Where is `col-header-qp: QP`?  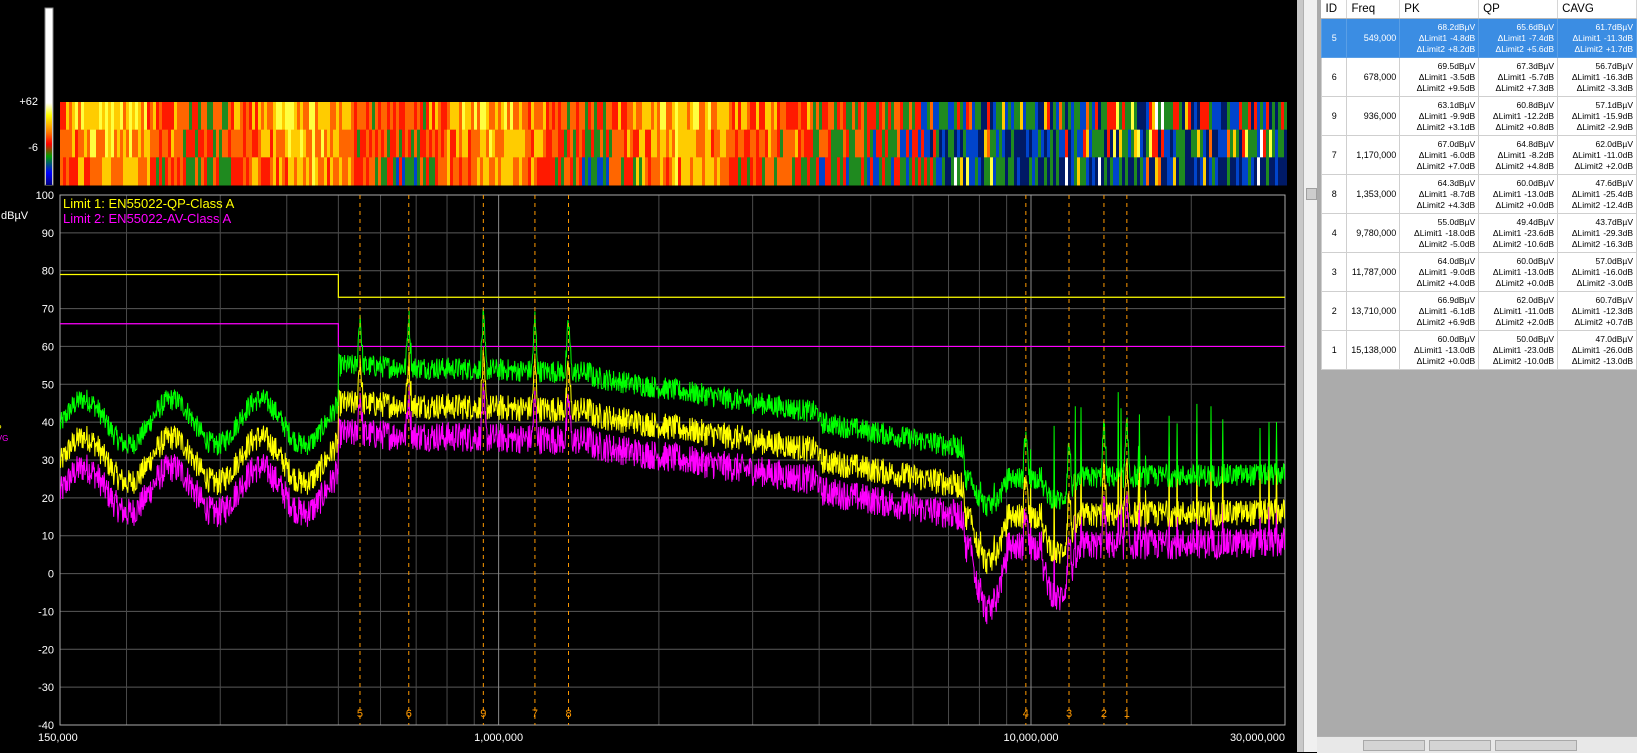 col-header-qp: QP is located at coordinates (1518, 9).